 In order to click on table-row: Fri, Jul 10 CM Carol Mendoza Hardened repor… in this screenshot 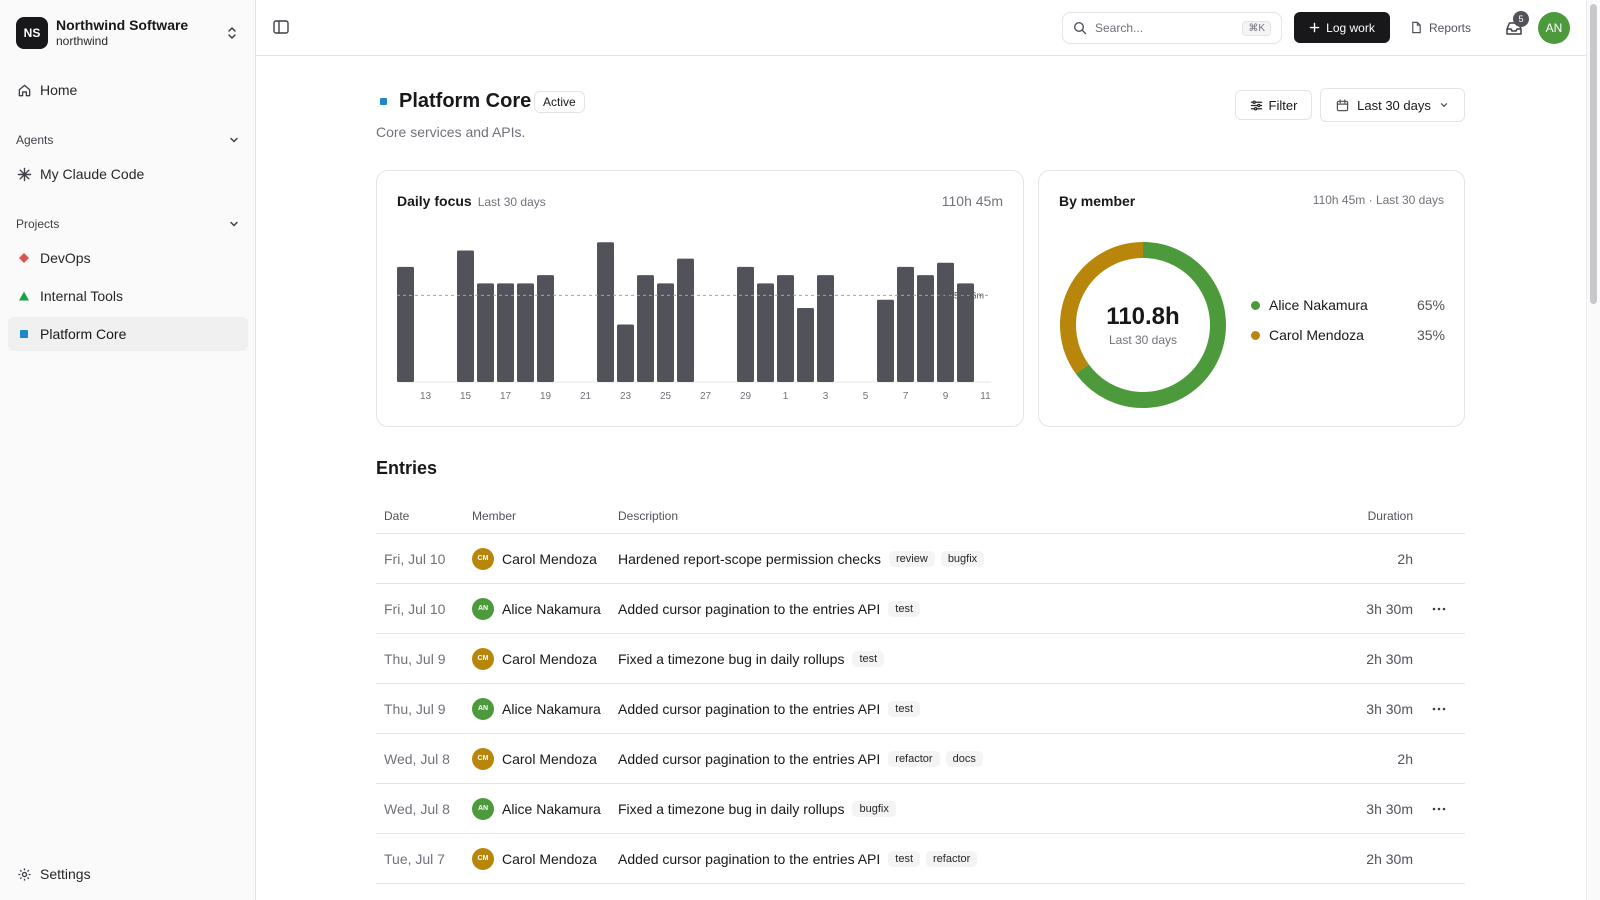, I will do `click(920, 559)`.